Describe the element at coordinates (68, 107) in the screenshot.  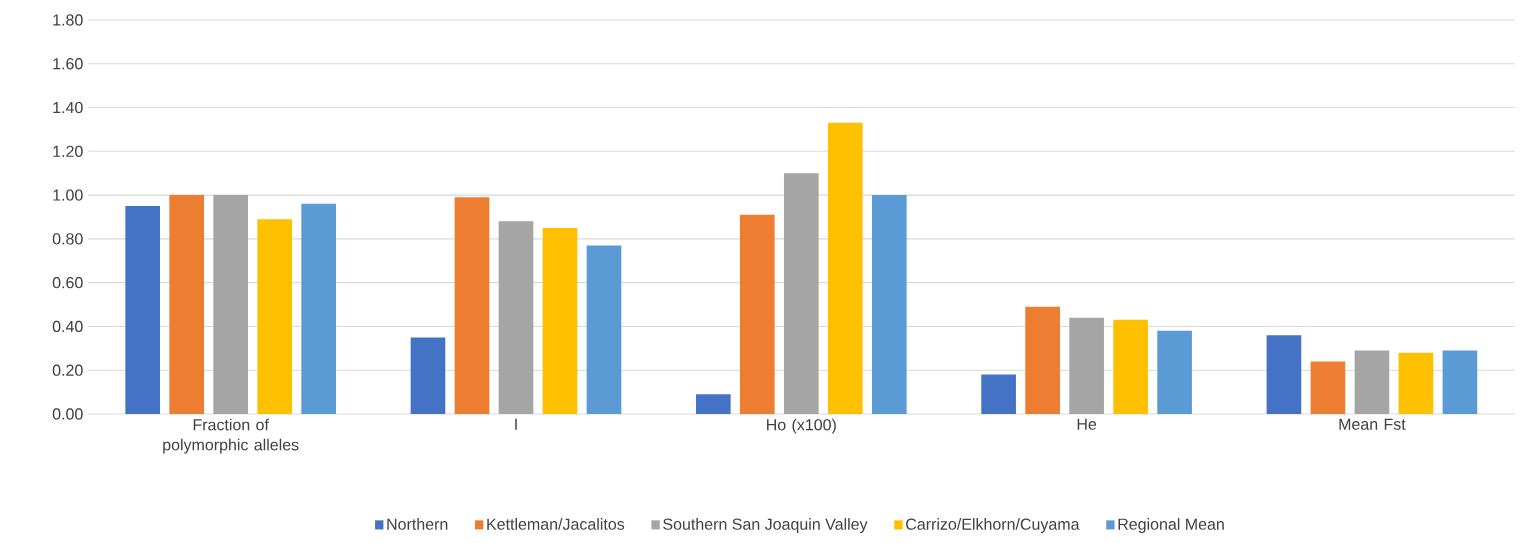
I see `y-tick-label: 1.40` at that location.